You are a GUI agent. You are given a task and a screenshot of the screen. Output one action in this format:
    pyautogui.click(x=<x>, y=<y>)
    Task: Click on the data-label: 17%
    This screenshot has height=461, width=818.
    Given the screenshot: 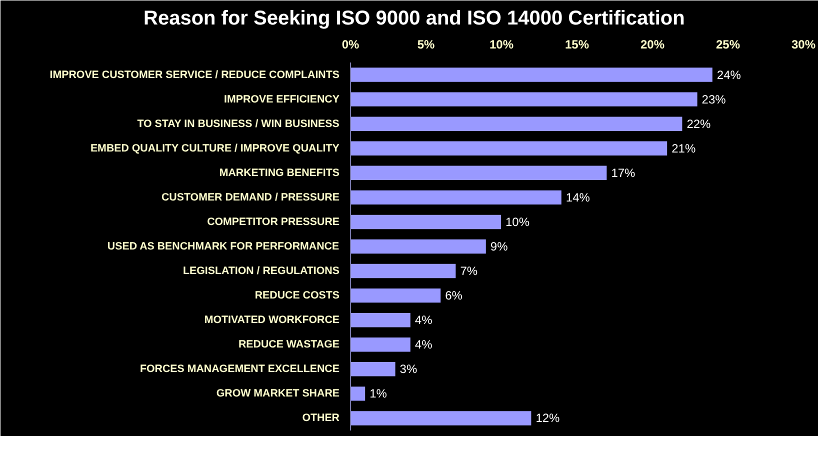 What is the action you would take?
    pyautogui.click(x=623, y=173)
    